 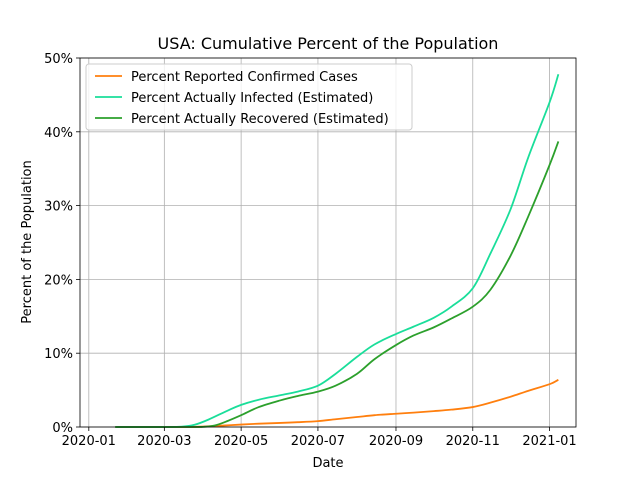 What do you see at coordinates (58, 59) in the screenshot?
I see `y-tick-label: 50%` at bounding box center [58, 59].